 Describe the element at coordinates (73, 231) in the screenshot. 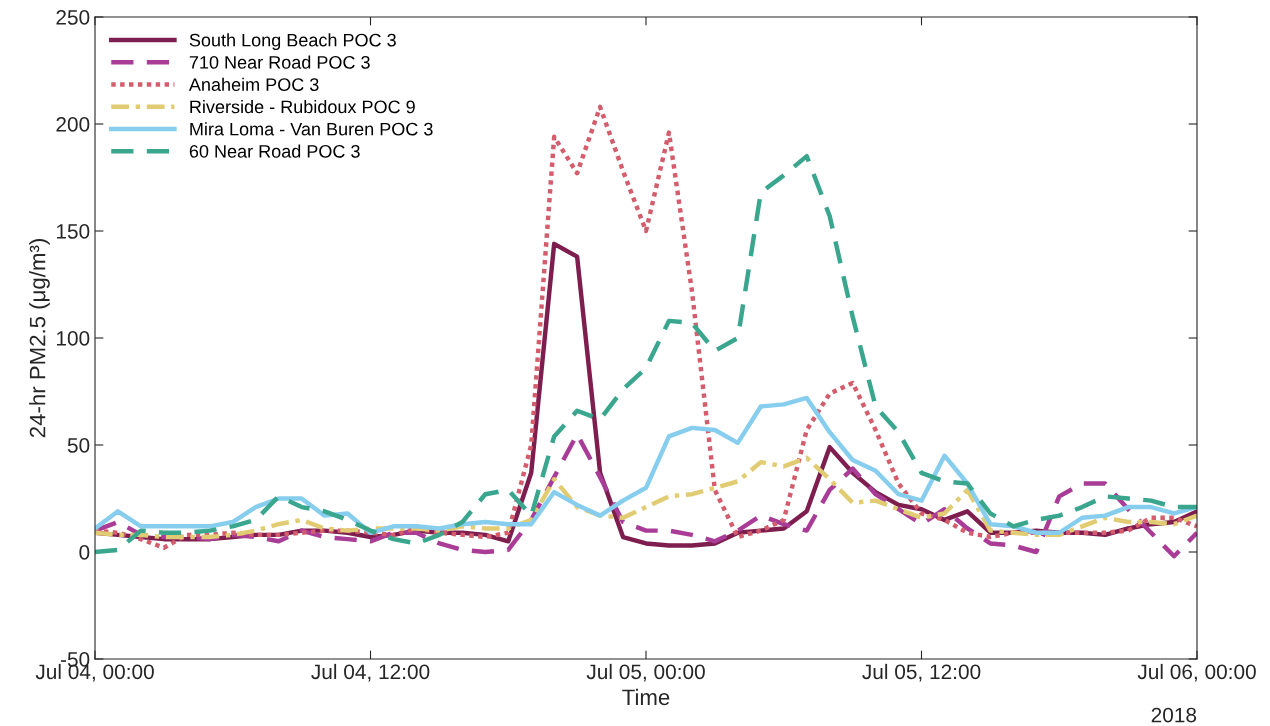

I see `y-tick-label: 150` at that location.